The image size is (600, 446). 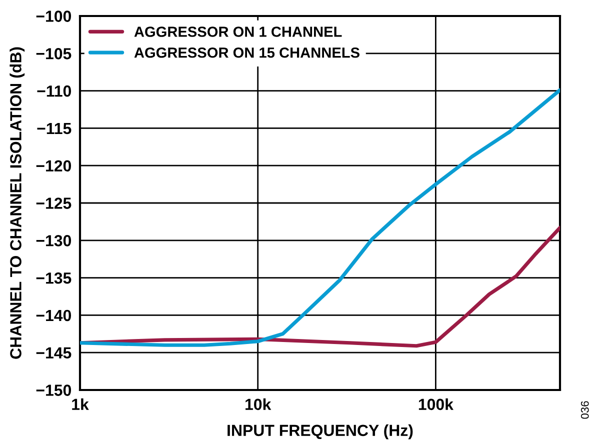 What do you see at coordinates (17, 203) in the screenshot?
I see `y-axis-title: CHANNEL TO CHANNEL ISOLATION (dB)` at bounding box center [17, 203].